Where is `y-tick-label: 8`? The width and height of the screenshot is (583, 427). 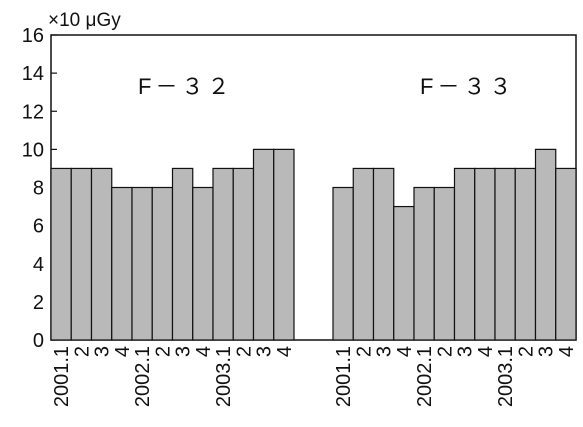 y-tick-label: 8 is located at coordinates (38, 189).